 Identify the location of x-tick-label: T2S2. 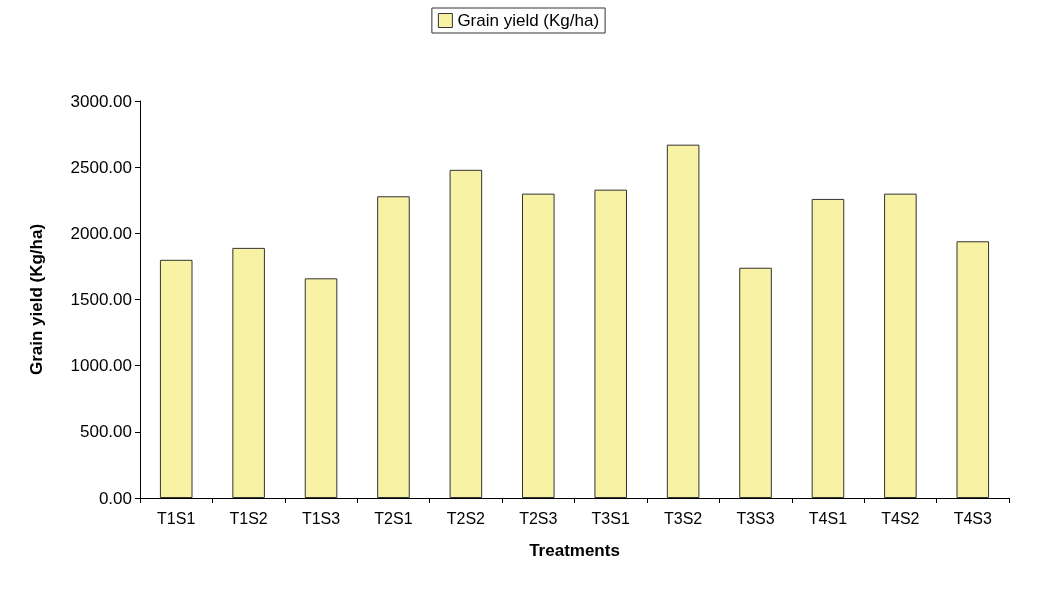
(466, 518).